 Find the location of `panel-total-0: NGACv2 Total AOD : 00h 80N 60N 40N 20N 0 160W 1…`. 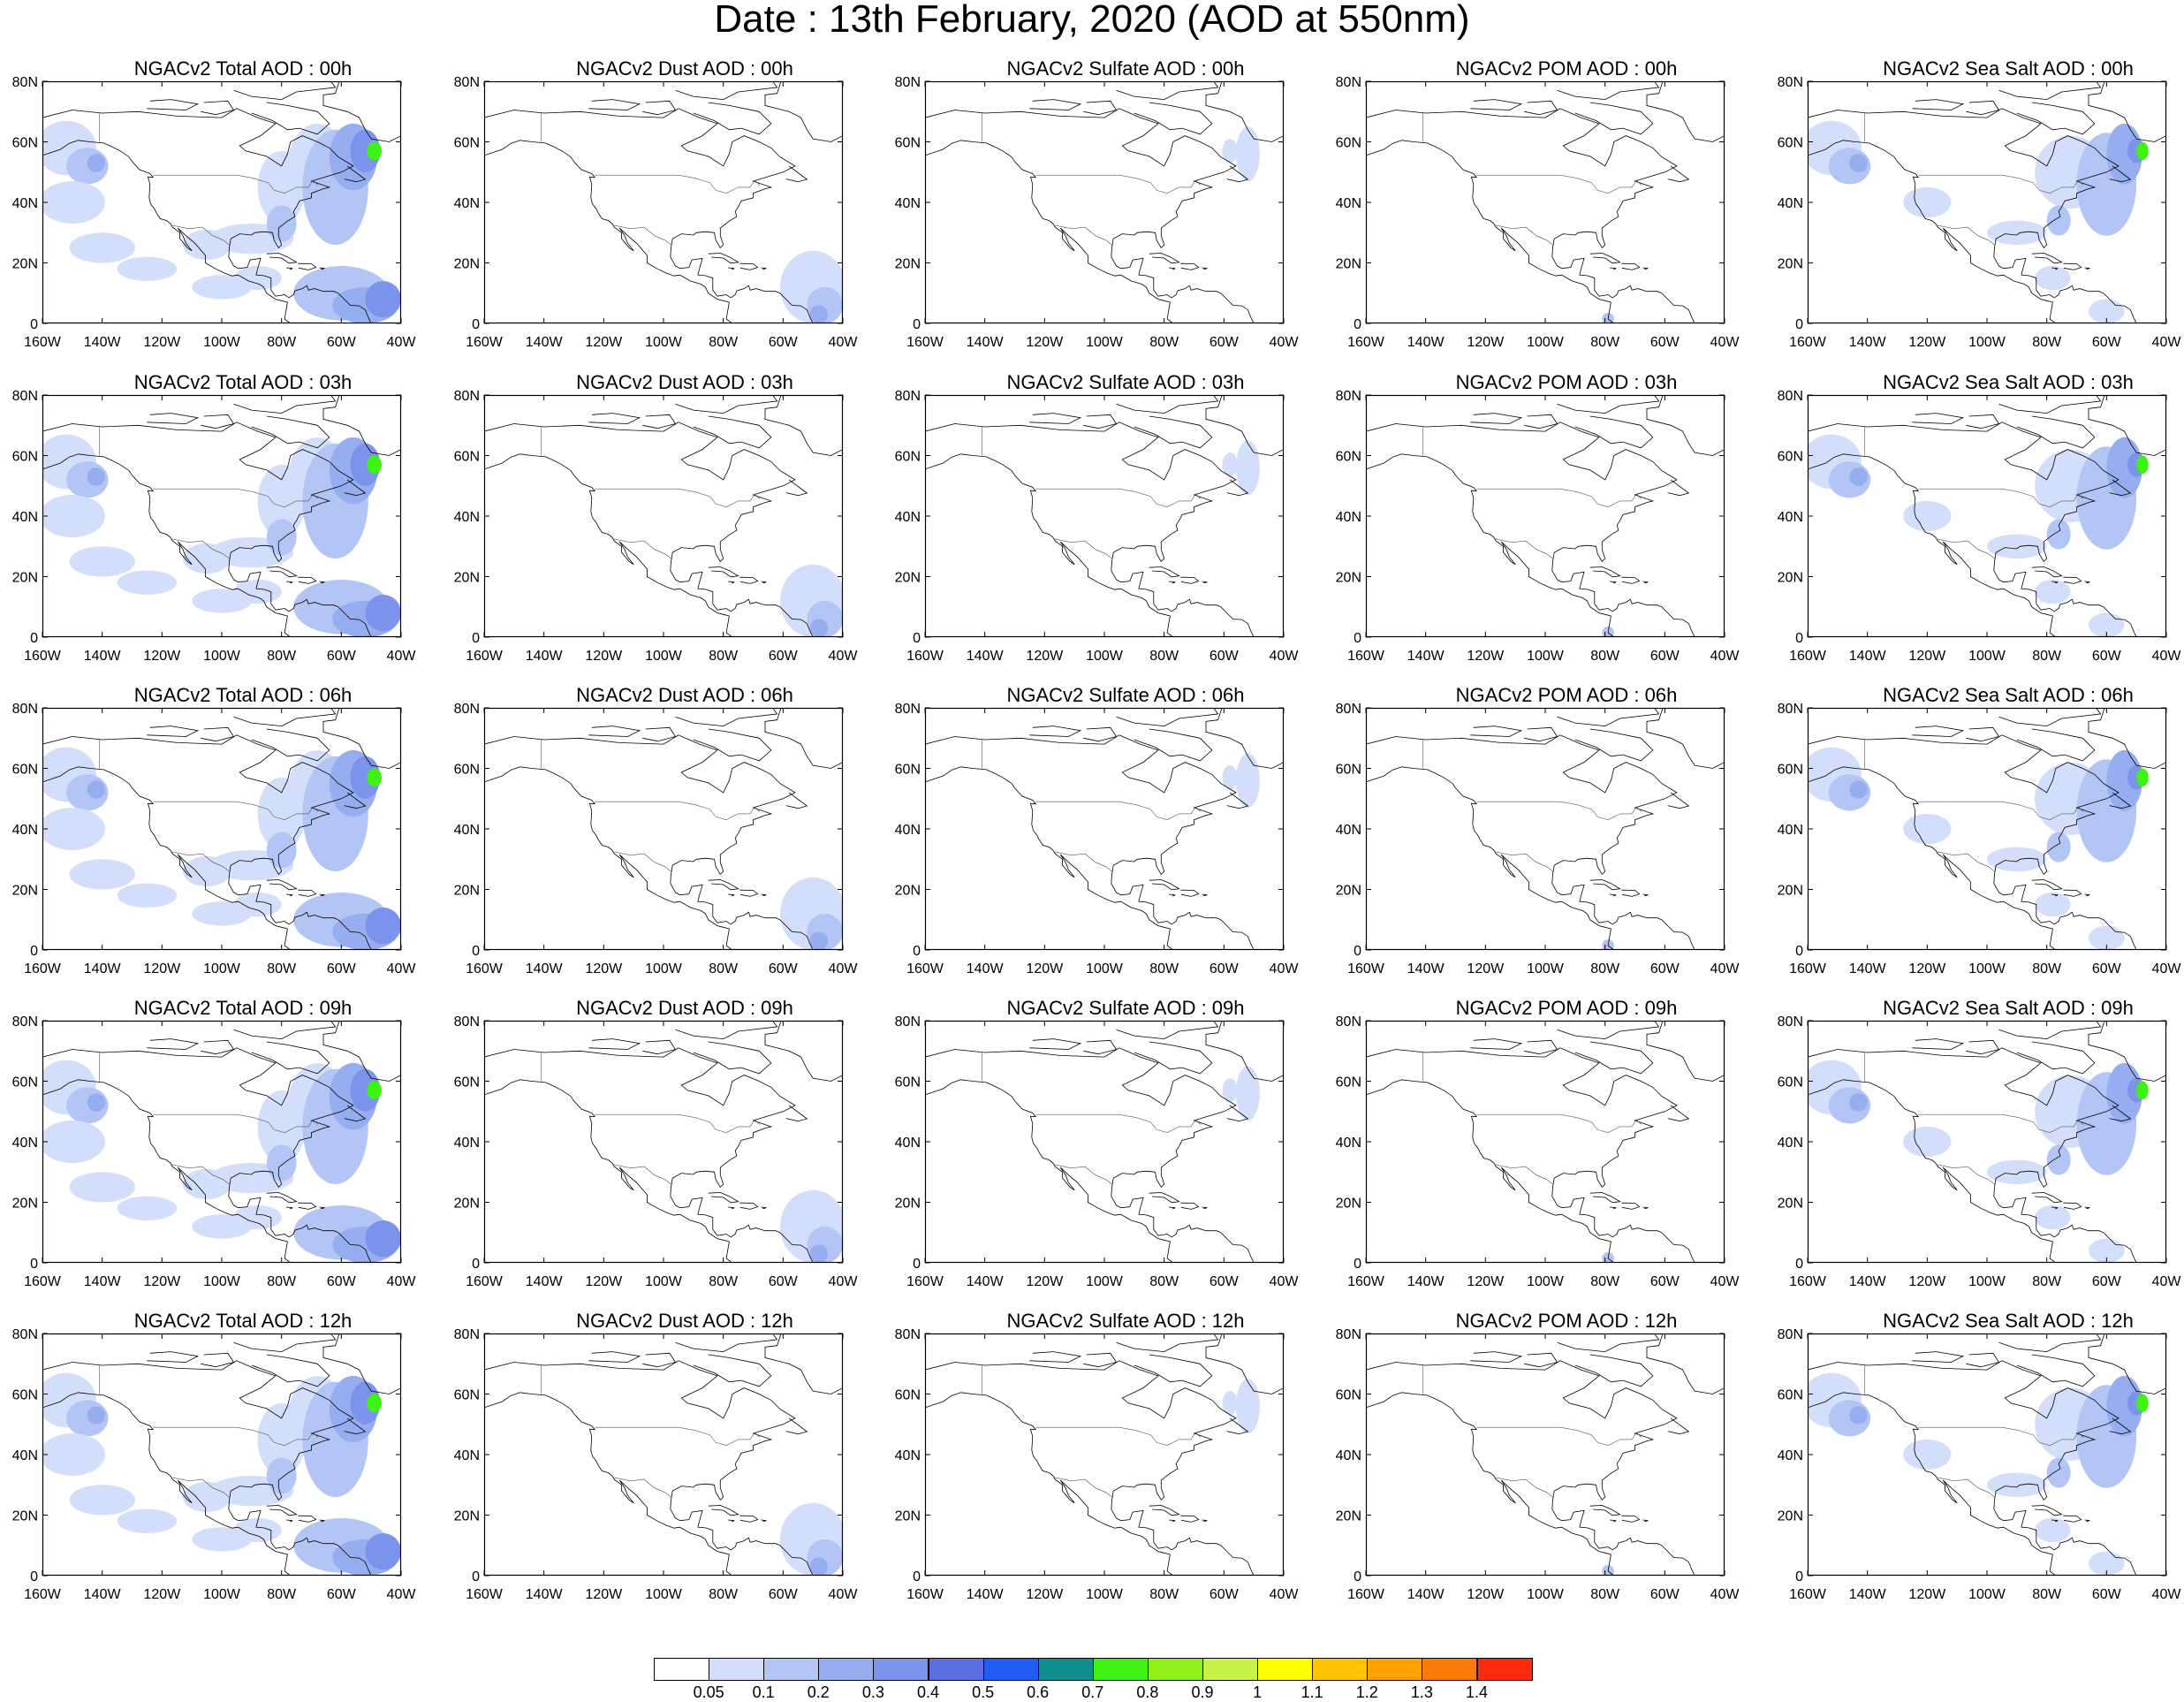

panel-total-0: NGACv2 Total AOD : 00h 80N 60N 40N 20N 0 160W 1… is located at coordinates (248, 213).